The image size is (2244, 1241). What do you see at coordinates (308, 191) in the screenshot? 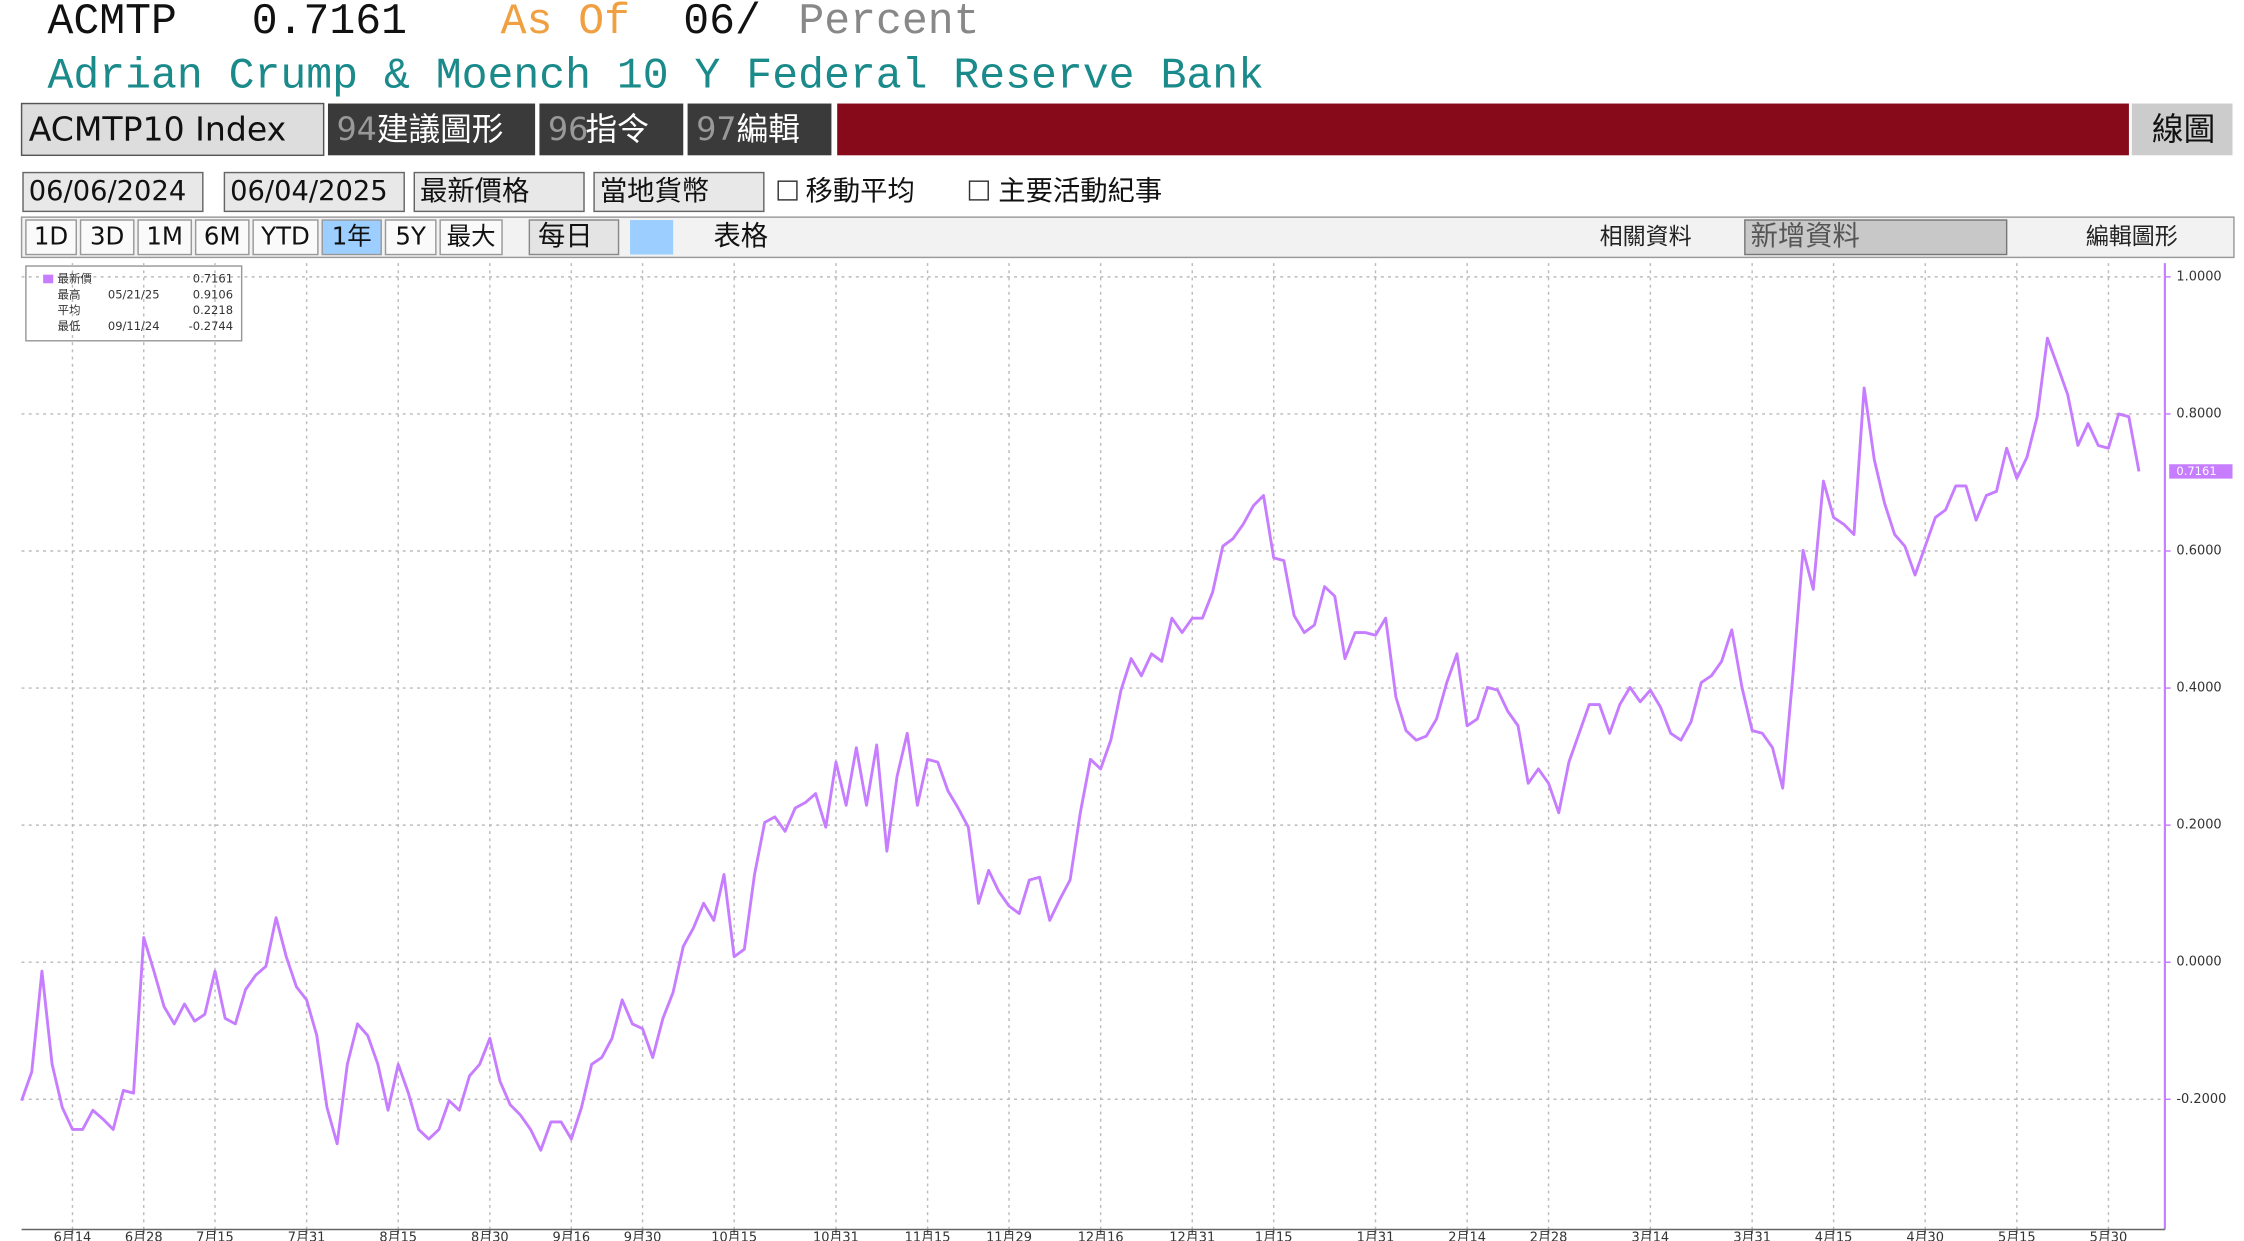
I see `end-date: 06/04/2025` at bounding box center [308, 191].